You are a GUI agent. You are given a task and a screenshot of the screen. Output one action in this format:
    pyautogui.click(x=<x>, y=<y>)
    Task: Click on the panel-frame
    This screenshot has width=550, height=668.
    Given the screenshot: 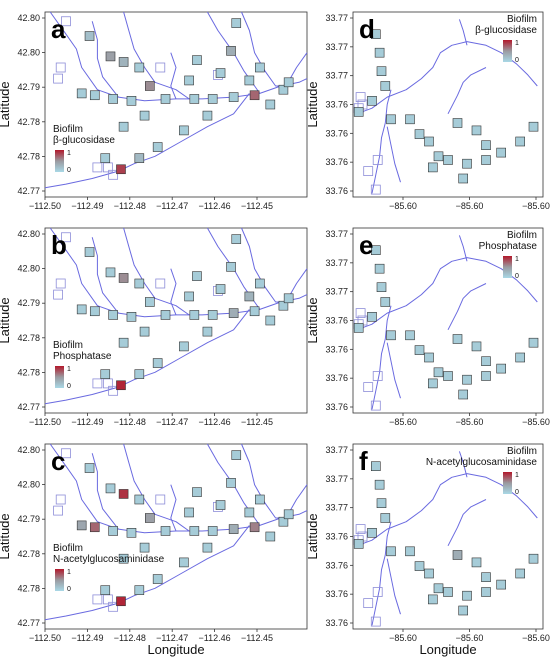 What is the action you would take?
    pyautogui.click(x=176, y=104)
    